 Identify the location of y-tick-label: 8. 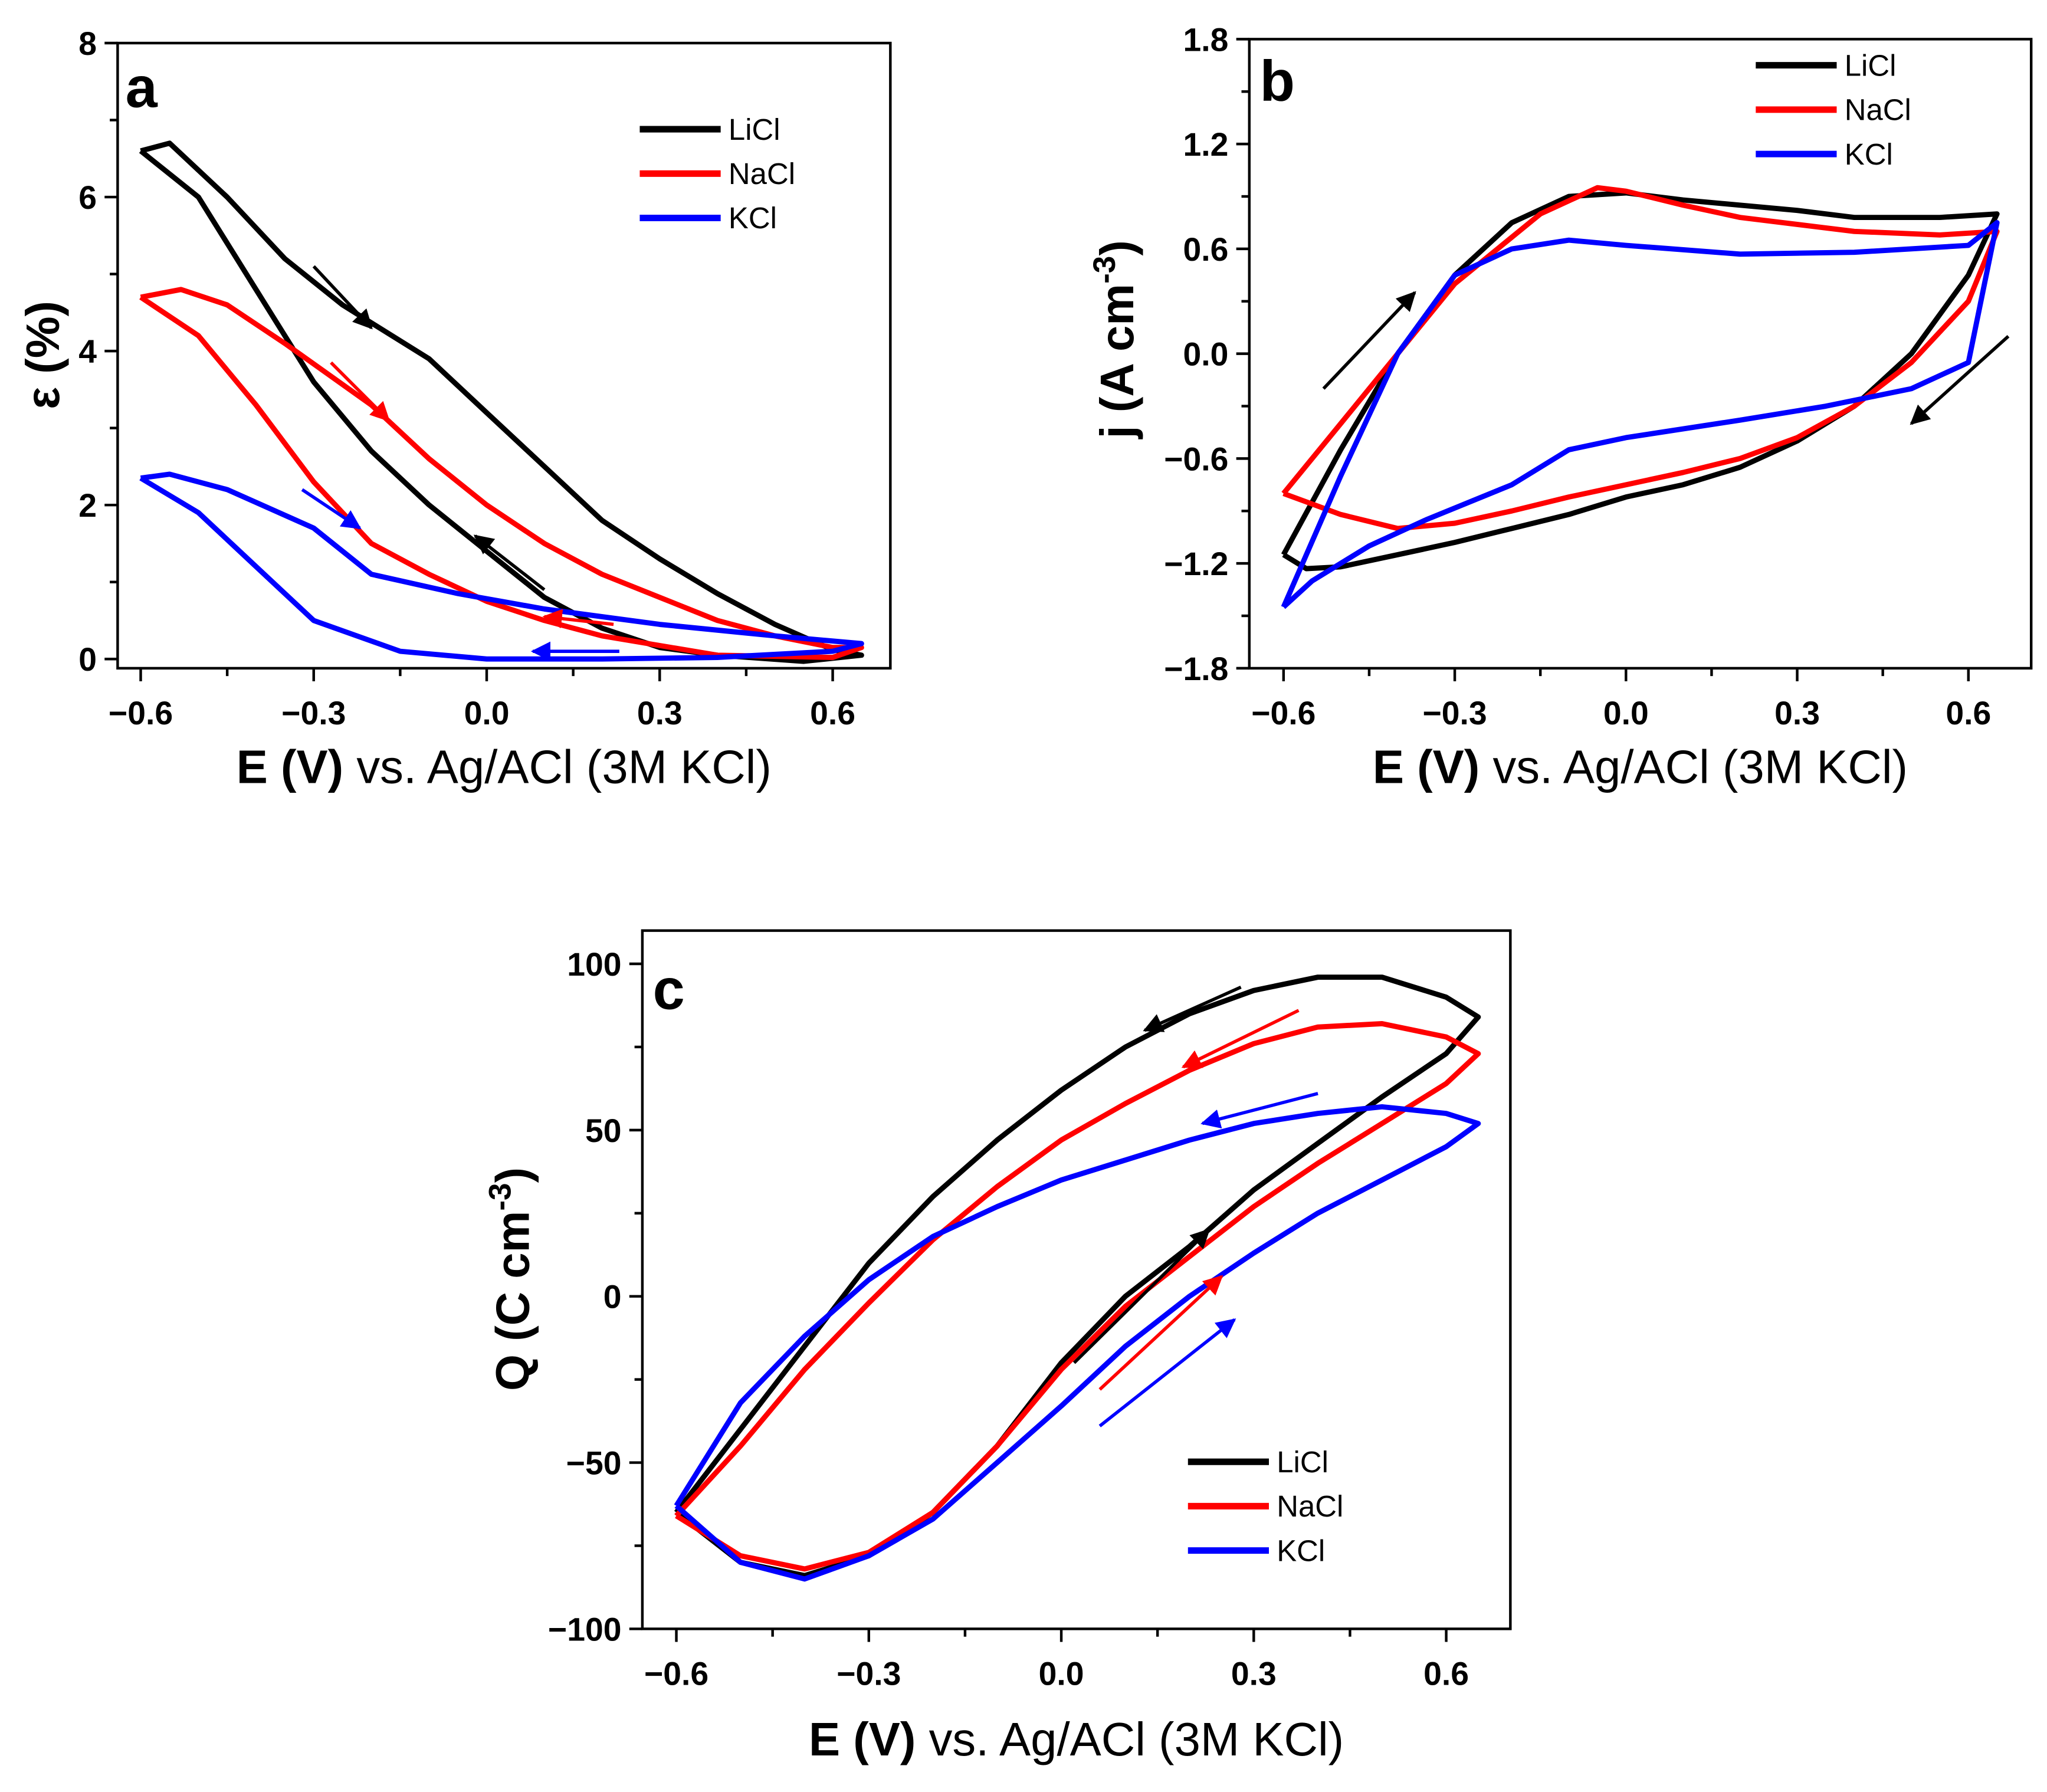
(88, 43).